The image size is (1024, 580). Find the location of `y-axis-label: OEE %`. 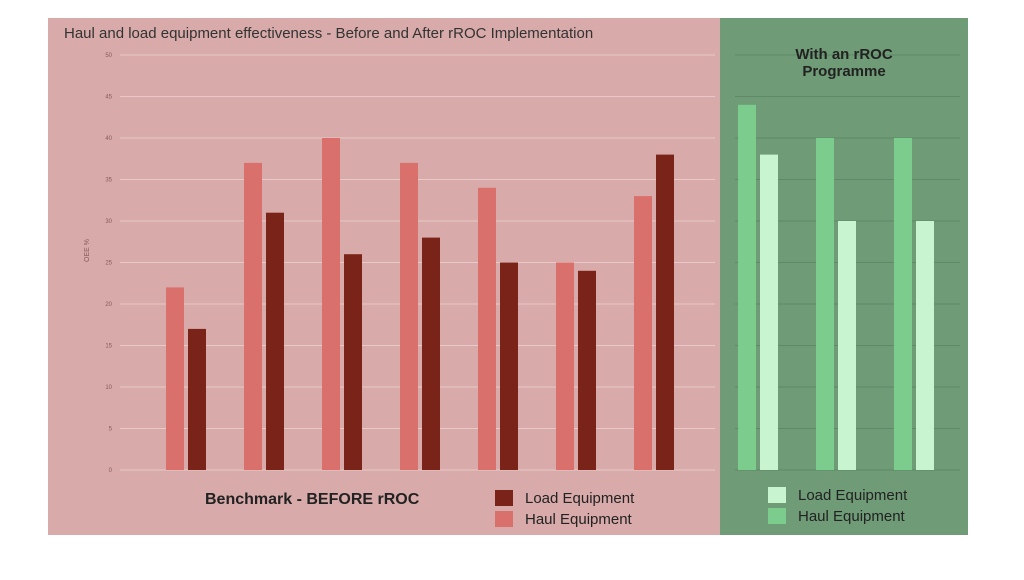

y-axis-label: OEE % is located at coordinates (87, 250).